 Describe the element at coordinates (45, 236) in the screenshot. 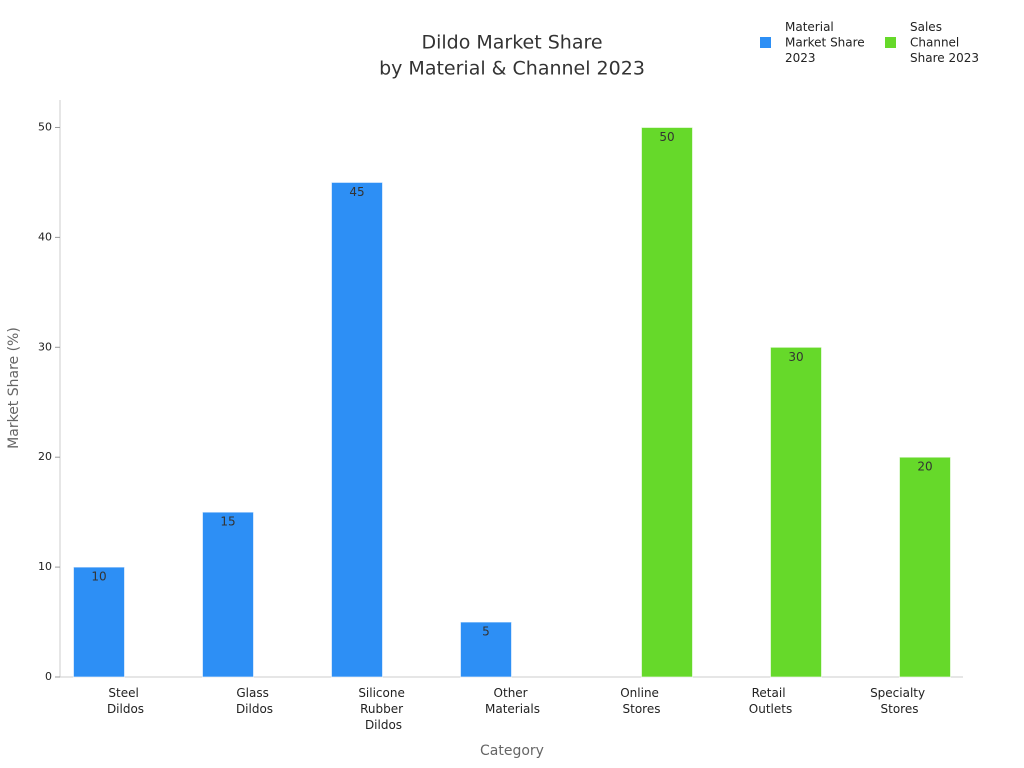

I see `y-tick-label: 40` at that location.